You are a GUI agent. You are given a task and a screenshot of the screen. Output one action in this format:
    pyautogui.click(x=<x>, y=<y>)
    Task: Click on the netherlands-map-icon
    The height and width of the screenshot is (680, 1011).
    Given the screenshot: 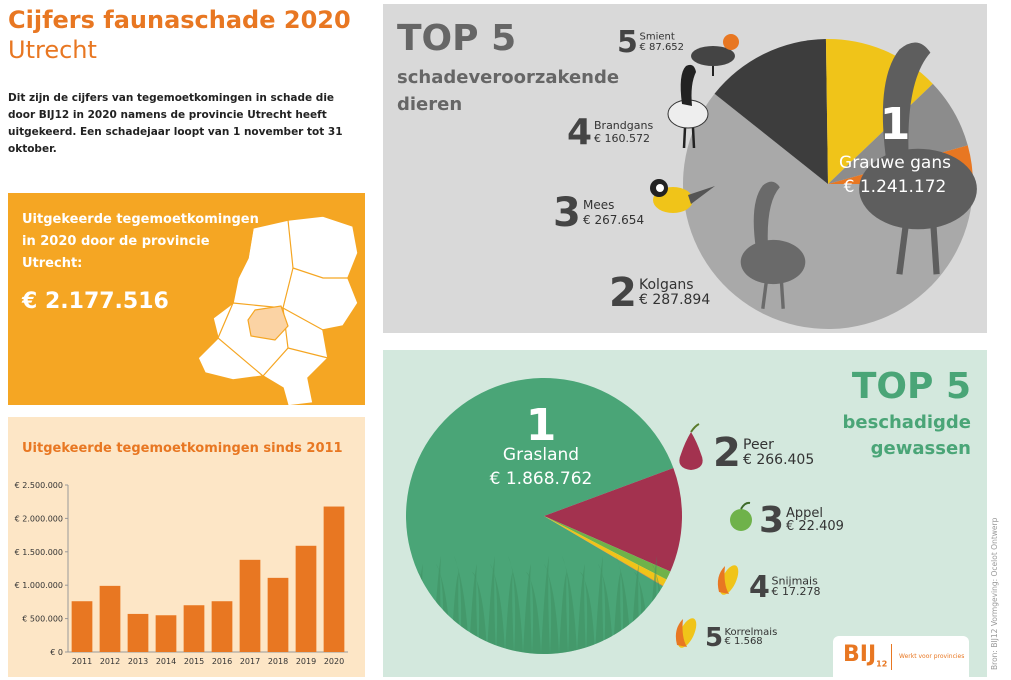 What is the action you would take?
    pyautogui.click(x=278, y=310)
    